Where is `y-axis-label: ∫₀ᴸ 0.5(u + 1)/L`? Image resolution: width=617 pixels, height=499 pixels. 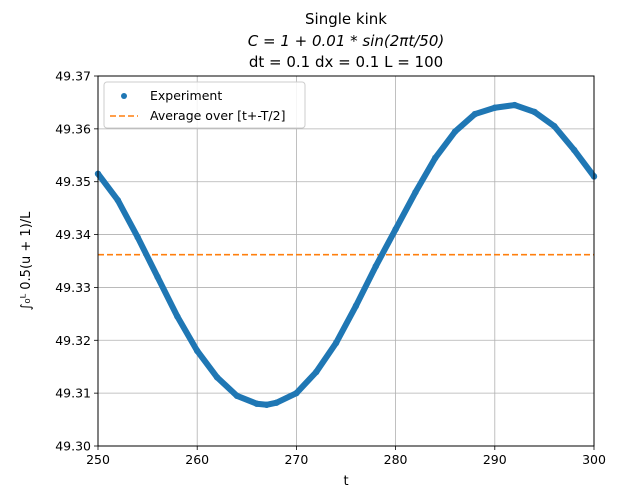
y-axis-label: ∫₀ᴸ 0.5(u + 1)/L is located at coordinates (26, 261).